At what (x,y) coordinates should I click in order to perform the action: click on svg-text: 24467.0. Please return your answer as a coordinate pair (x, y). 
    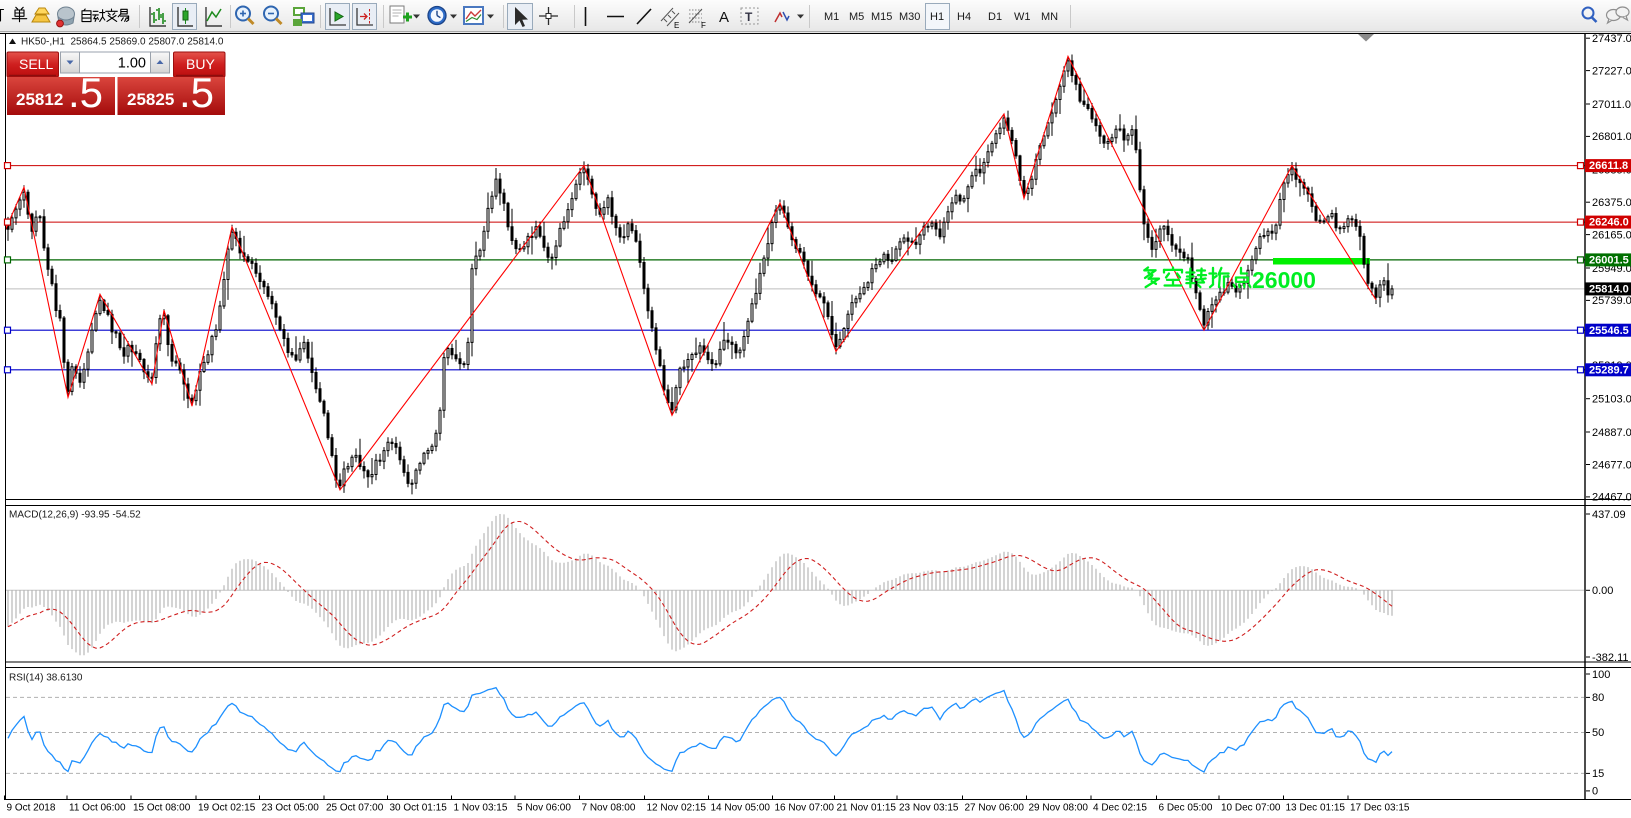
    Looking at the image, I should click on (1611, 498).